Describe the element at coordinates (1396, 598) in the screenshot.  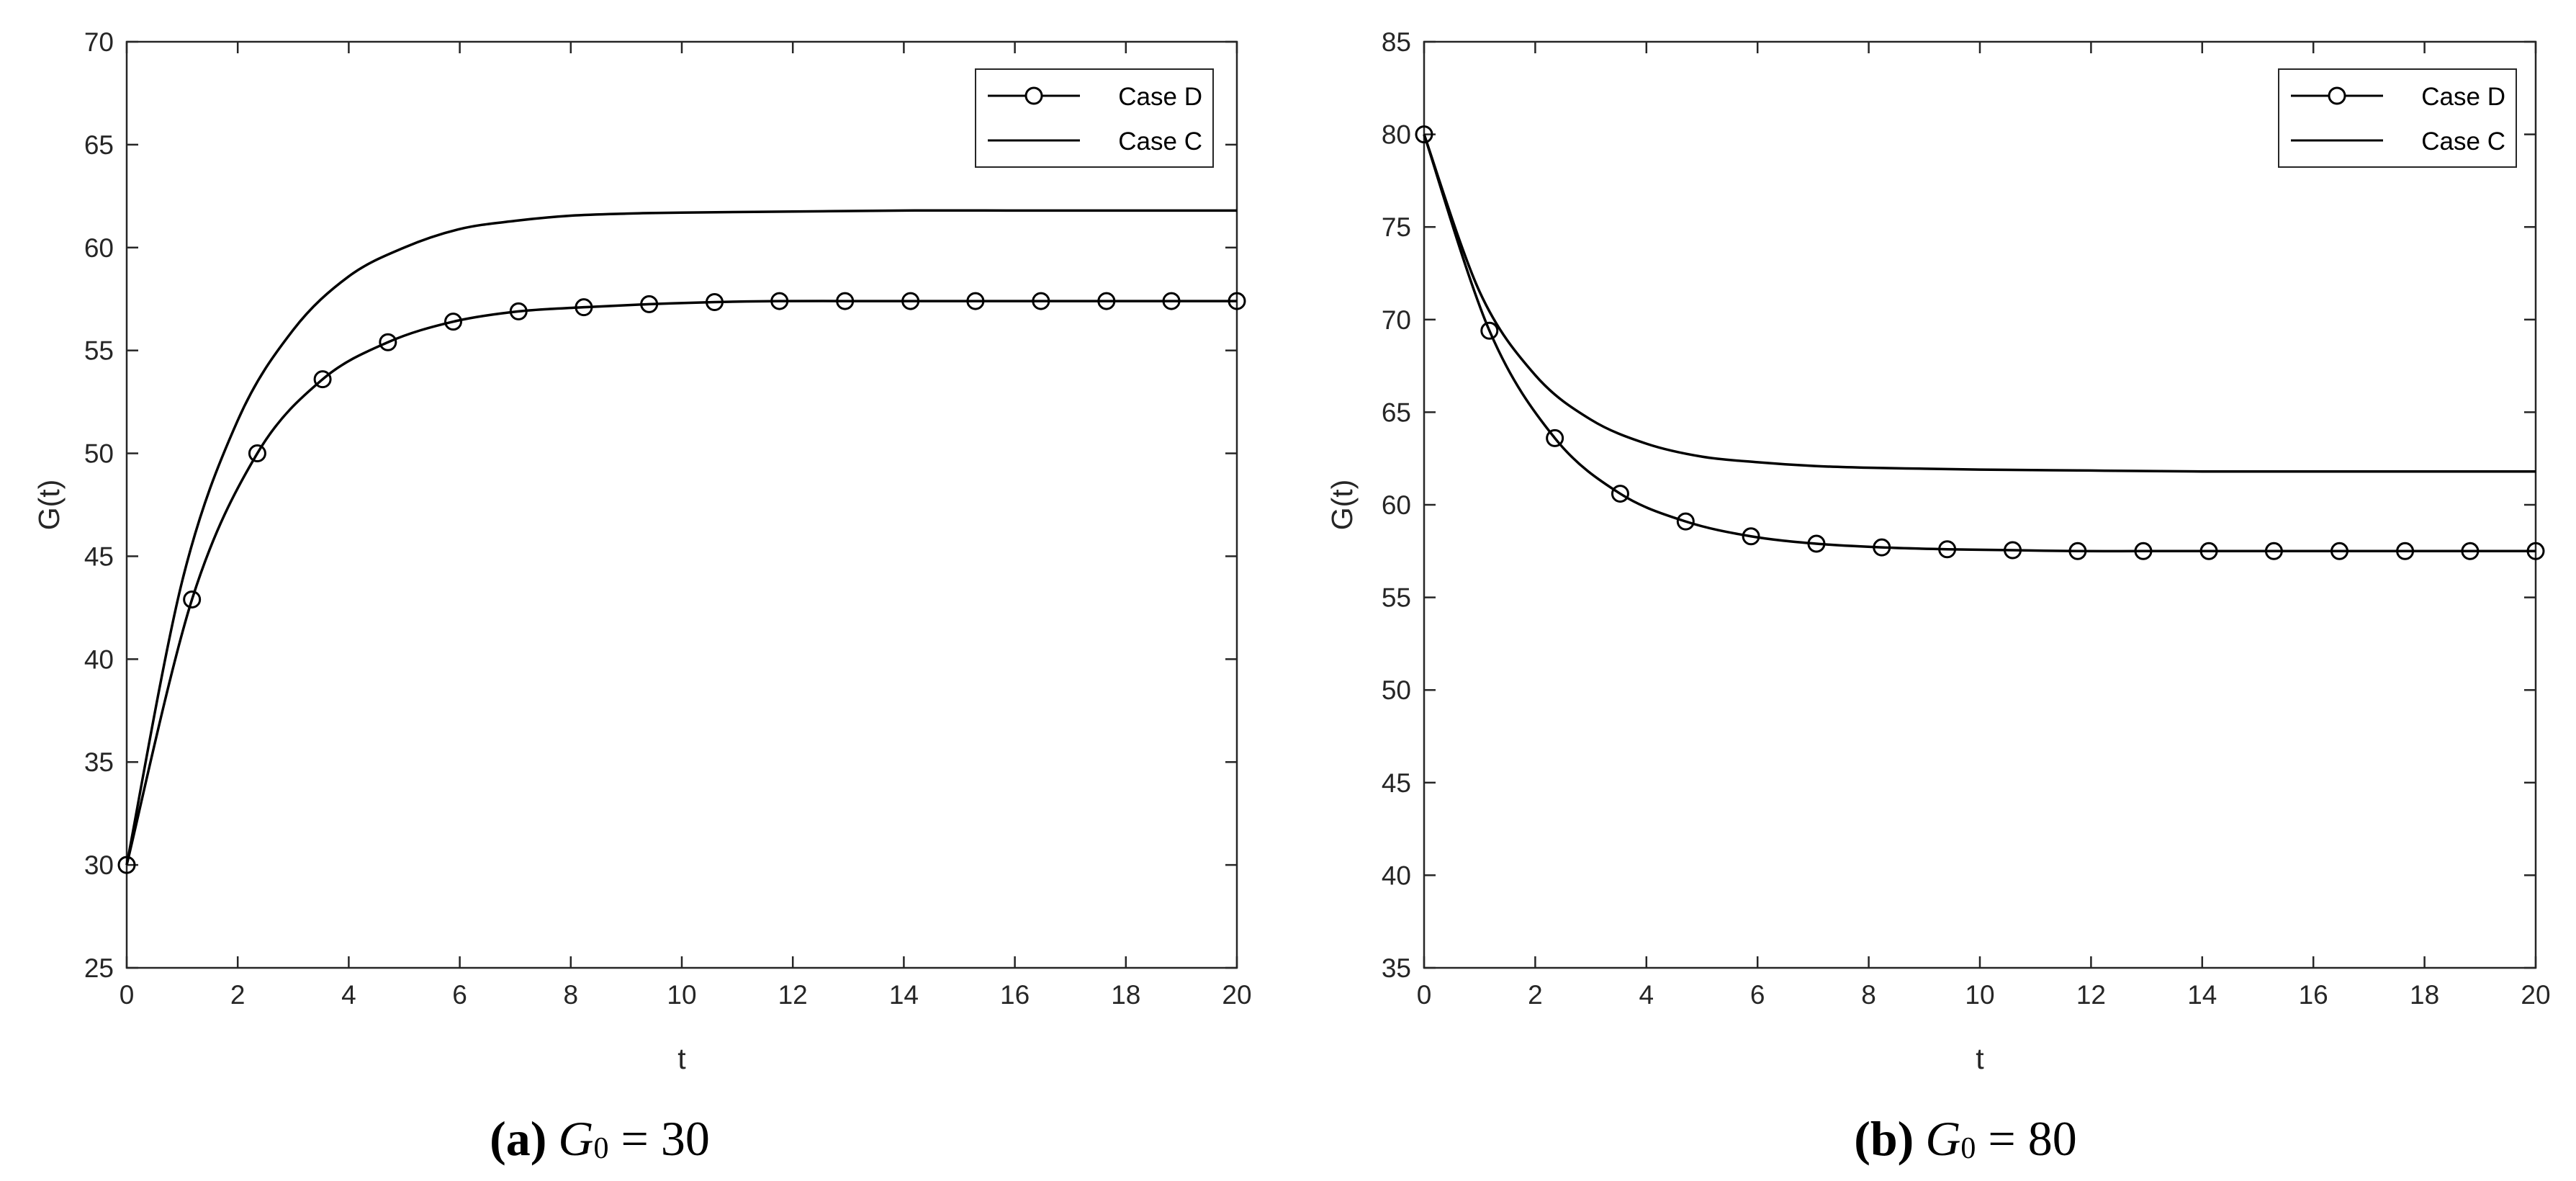
I see `y-tick-label: 55` at that location.